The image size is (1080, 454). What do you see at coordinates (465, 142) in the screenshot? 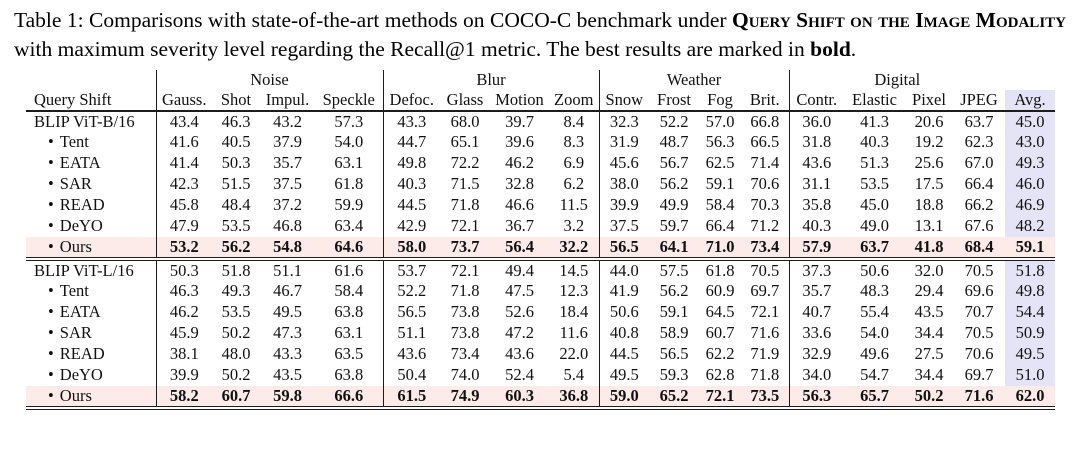
I see `value-cell: 65.1` at bounding box center [465, 142].